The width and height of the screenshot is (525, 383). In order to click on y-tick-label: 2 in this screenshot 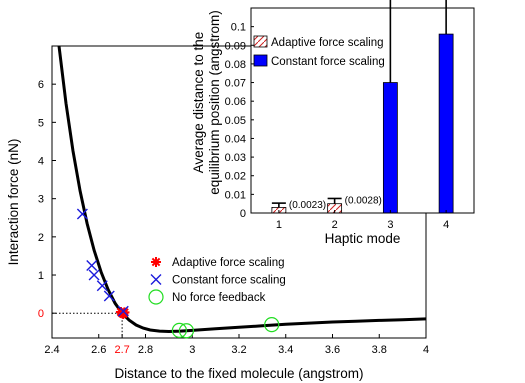, I will do `click(41, 238)`.